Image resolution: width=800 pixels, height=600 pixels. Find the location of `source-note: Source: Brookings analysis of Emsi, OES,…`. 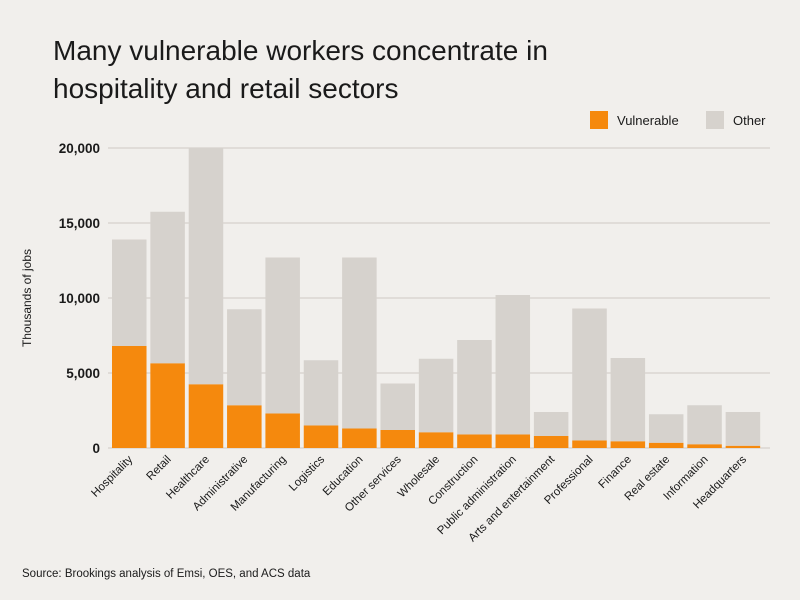

source-note: Source: Brookings analysis of Emsi, OES,… is located at coordinates (166, 574).